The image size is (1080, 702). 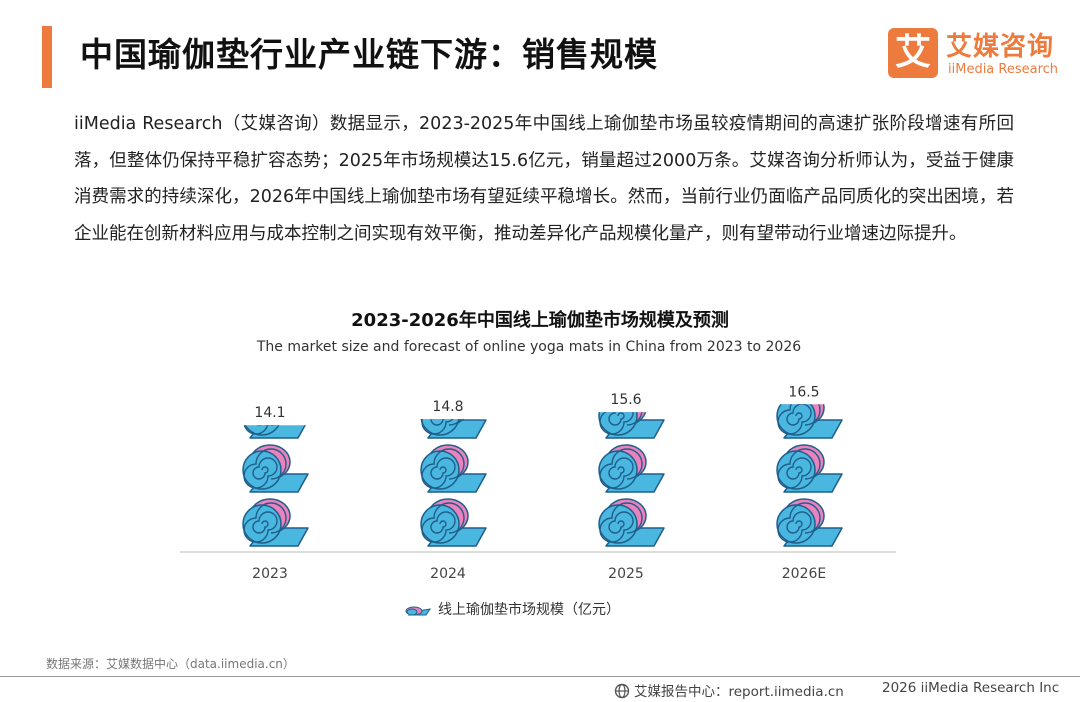 I want to click on footer-copyright: 2026 iiMedia Research Inc, so click(x=971, y=688).